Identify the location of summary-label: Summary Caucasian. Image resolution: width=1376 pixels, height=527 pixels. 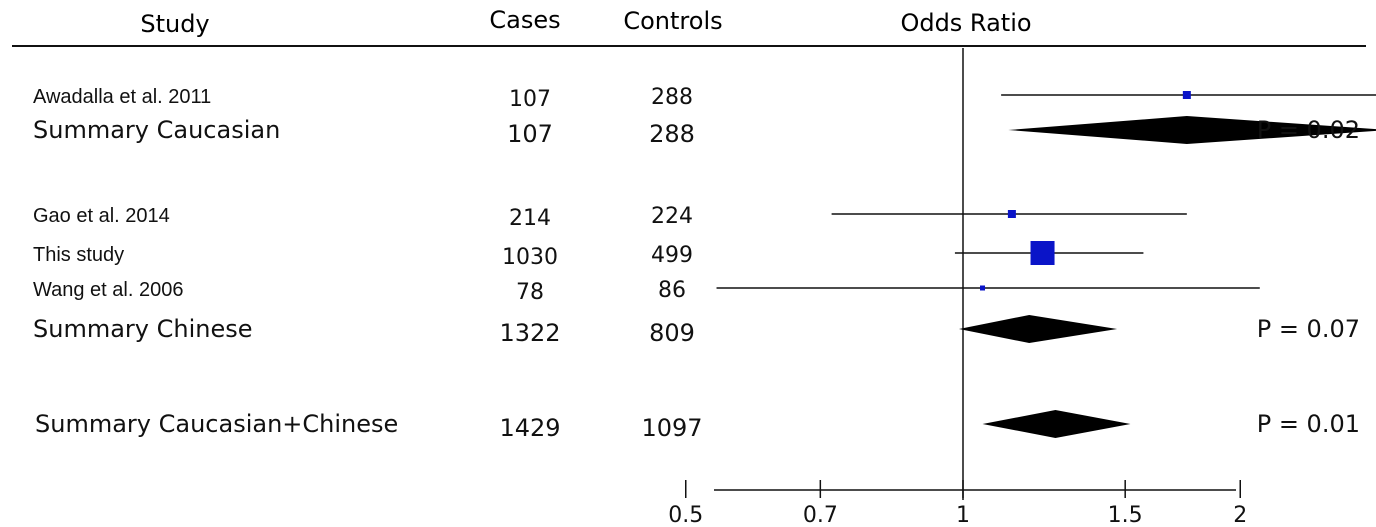
(156, 130).